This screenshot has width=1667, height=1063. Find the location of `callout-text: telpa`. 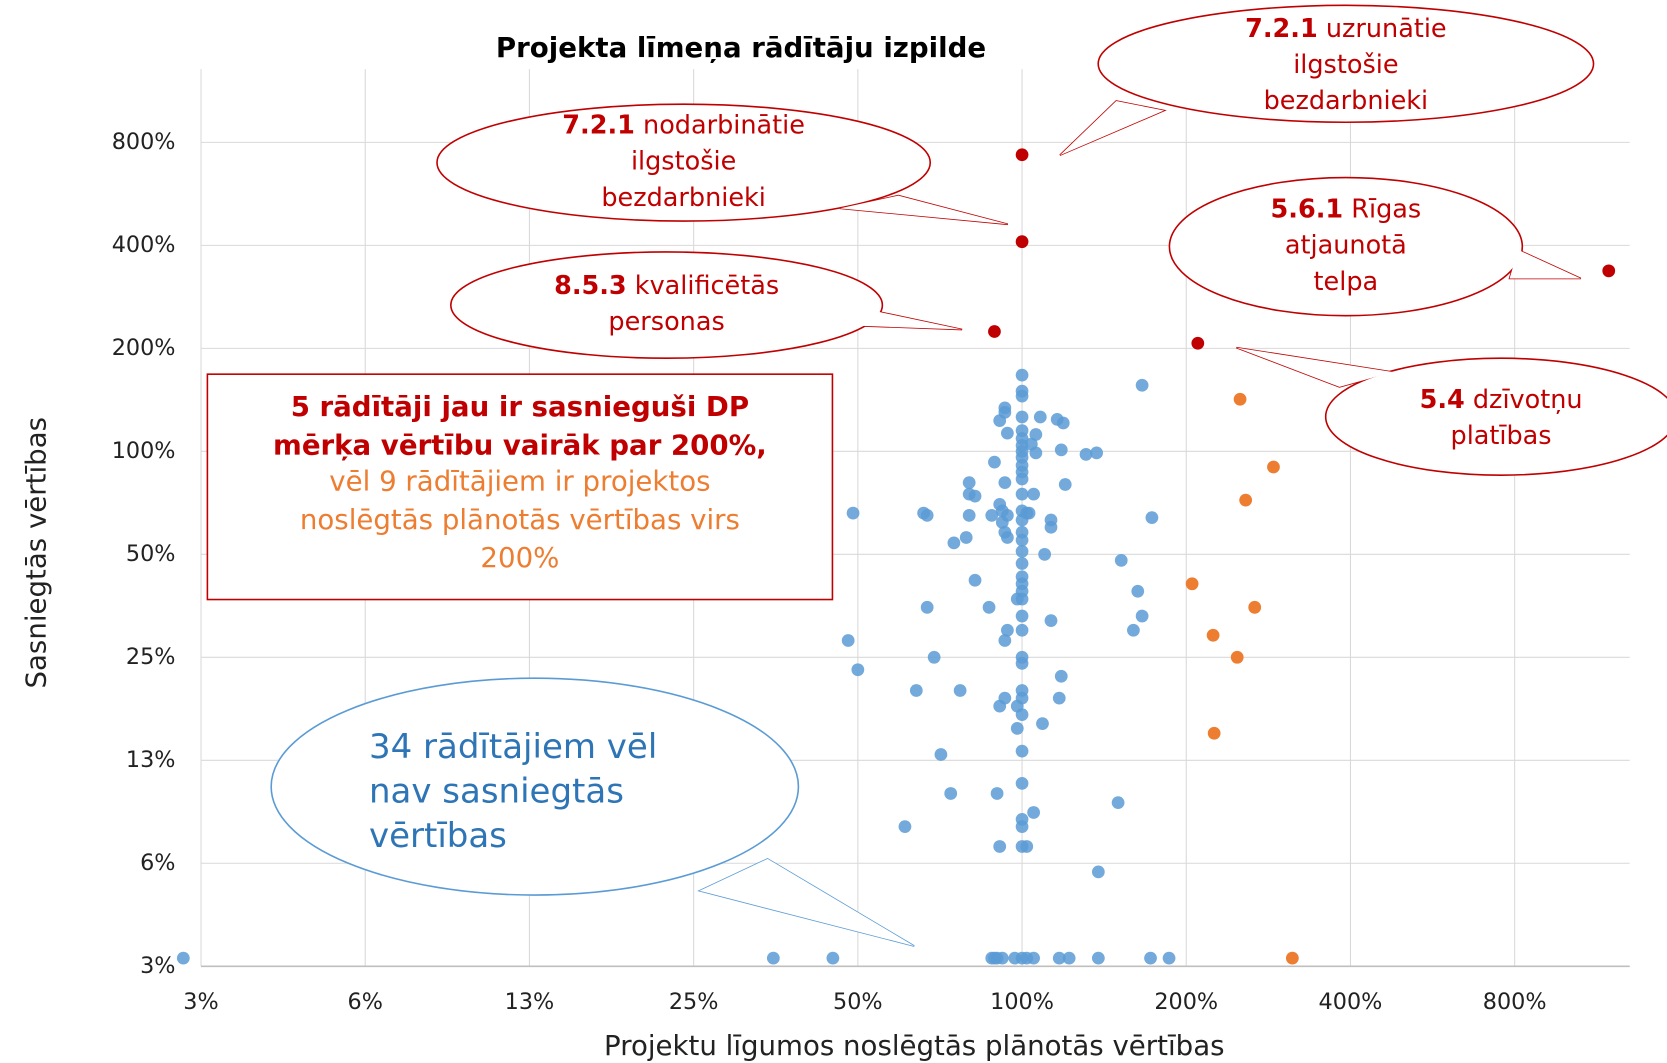

callout-text: telpa is located at coordinates (1346, 282).